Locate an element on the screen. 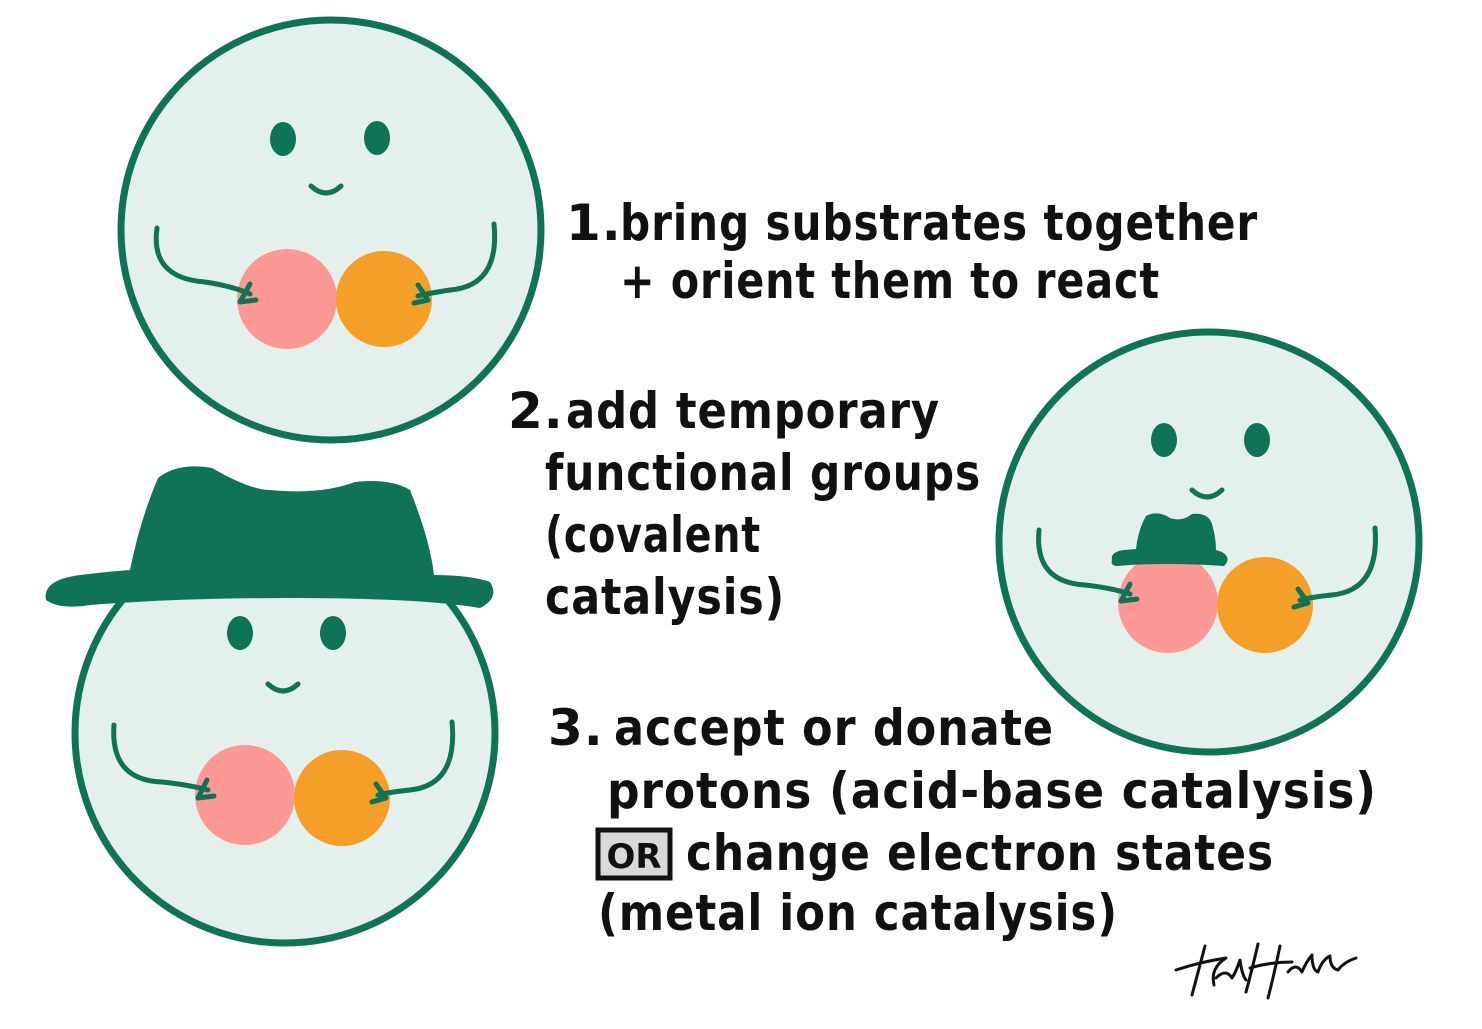 The height and width of the screenshot is (1029, 1482). hat-icon is located at coordinates (269, 537).